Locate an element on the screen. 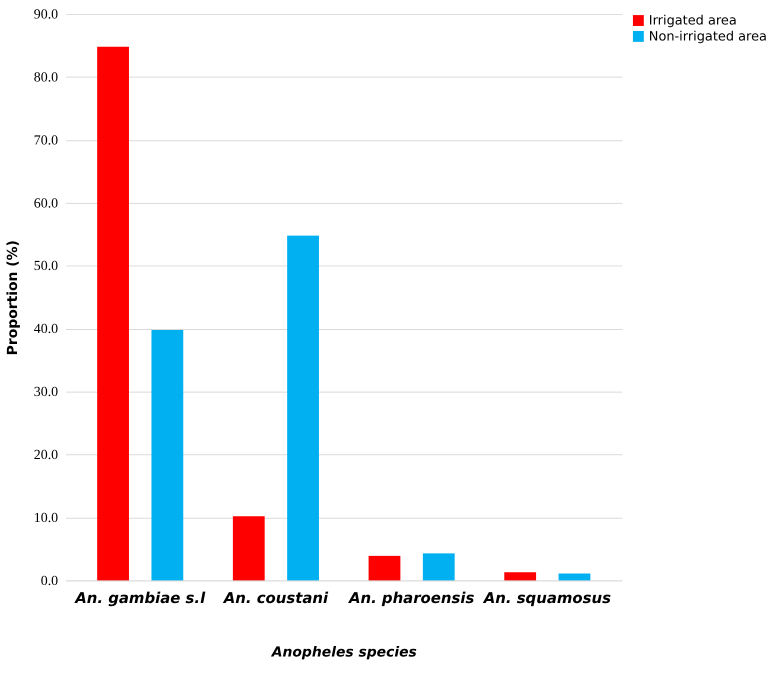 The width and height of the screenshot is (772, 679). x-tick-label: An. squamosus is located at coordinates (547, 597).